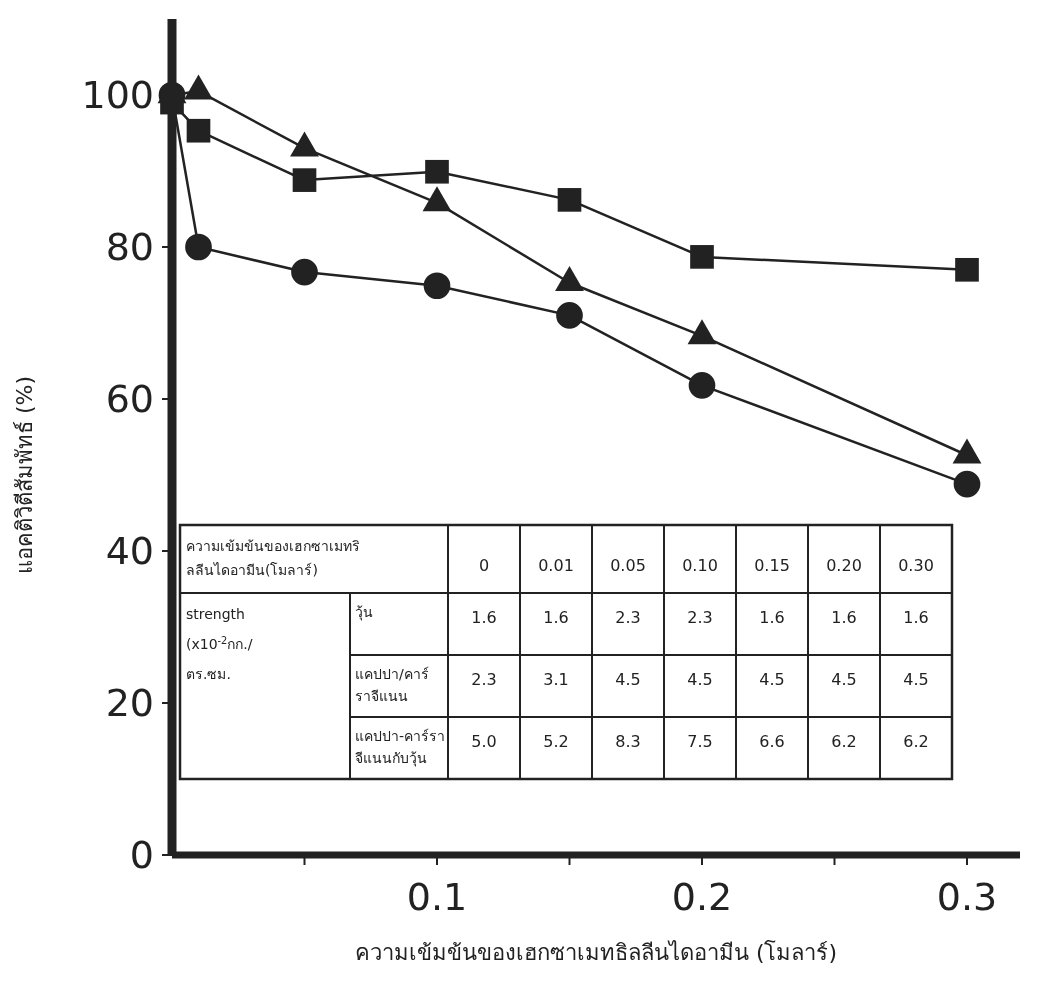  Describe the element at coordinates (596, 952) in the screenshot. I see `x-axis-title: ความเข้มข้นของเฮกซาเมทธิลลีนไดอามีน (โมลาร์)` at that location.